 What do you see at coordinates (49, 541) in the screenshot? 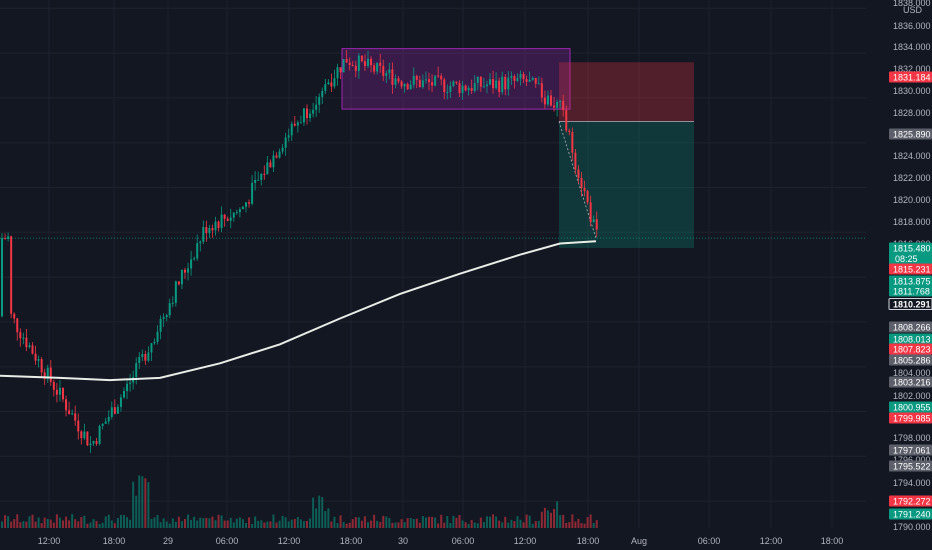
I see `time-label-0: 12:00` at bounding box center [49, 541].